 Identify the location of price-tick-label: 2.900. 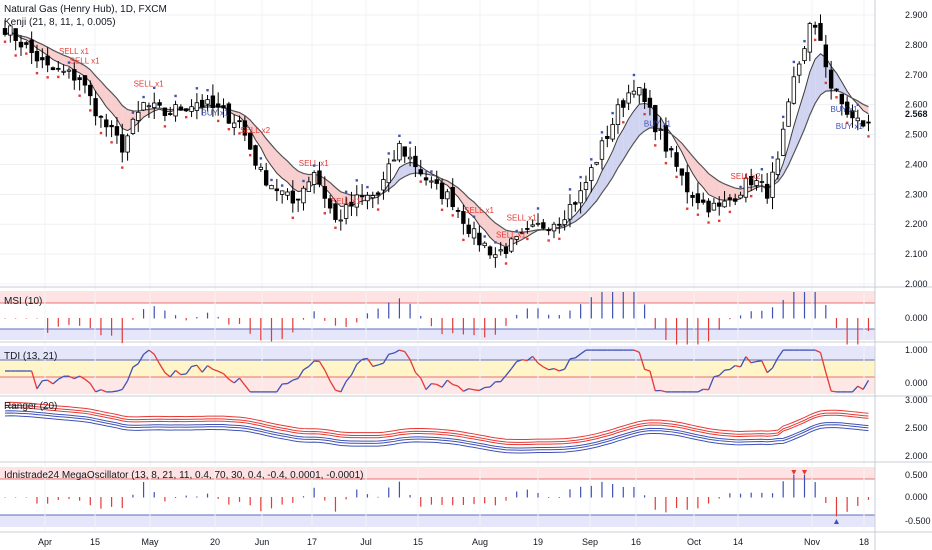
(916, 15).